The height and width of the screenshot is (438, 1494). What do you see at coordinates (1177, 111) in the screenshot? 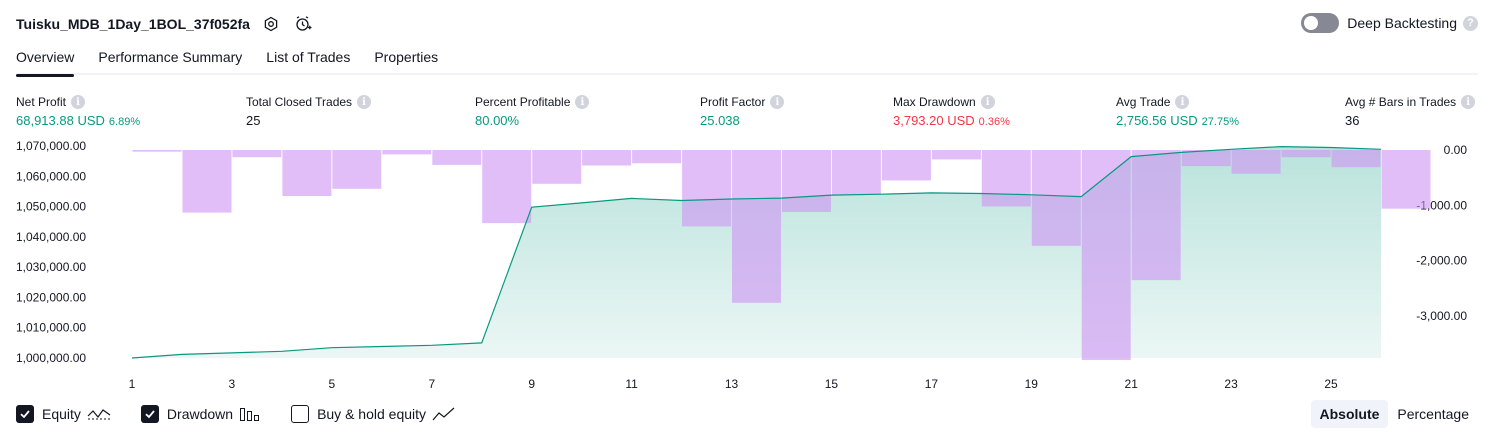
I see `metric-avg-trade: Avg Trade i 2,756.56 USD 27.75%` at bounding box center [1177, 111].